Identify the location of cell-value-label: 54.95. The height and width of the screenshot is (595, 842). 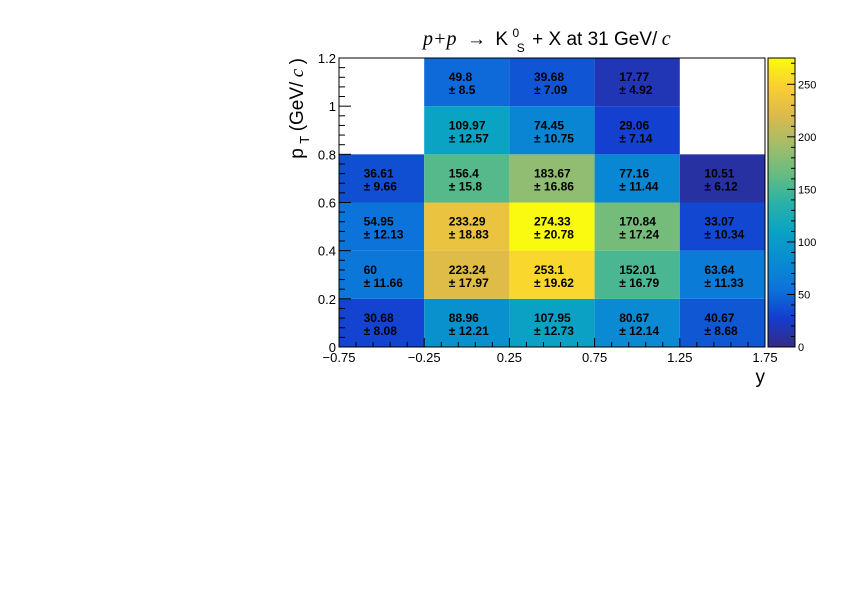
(379, 222).